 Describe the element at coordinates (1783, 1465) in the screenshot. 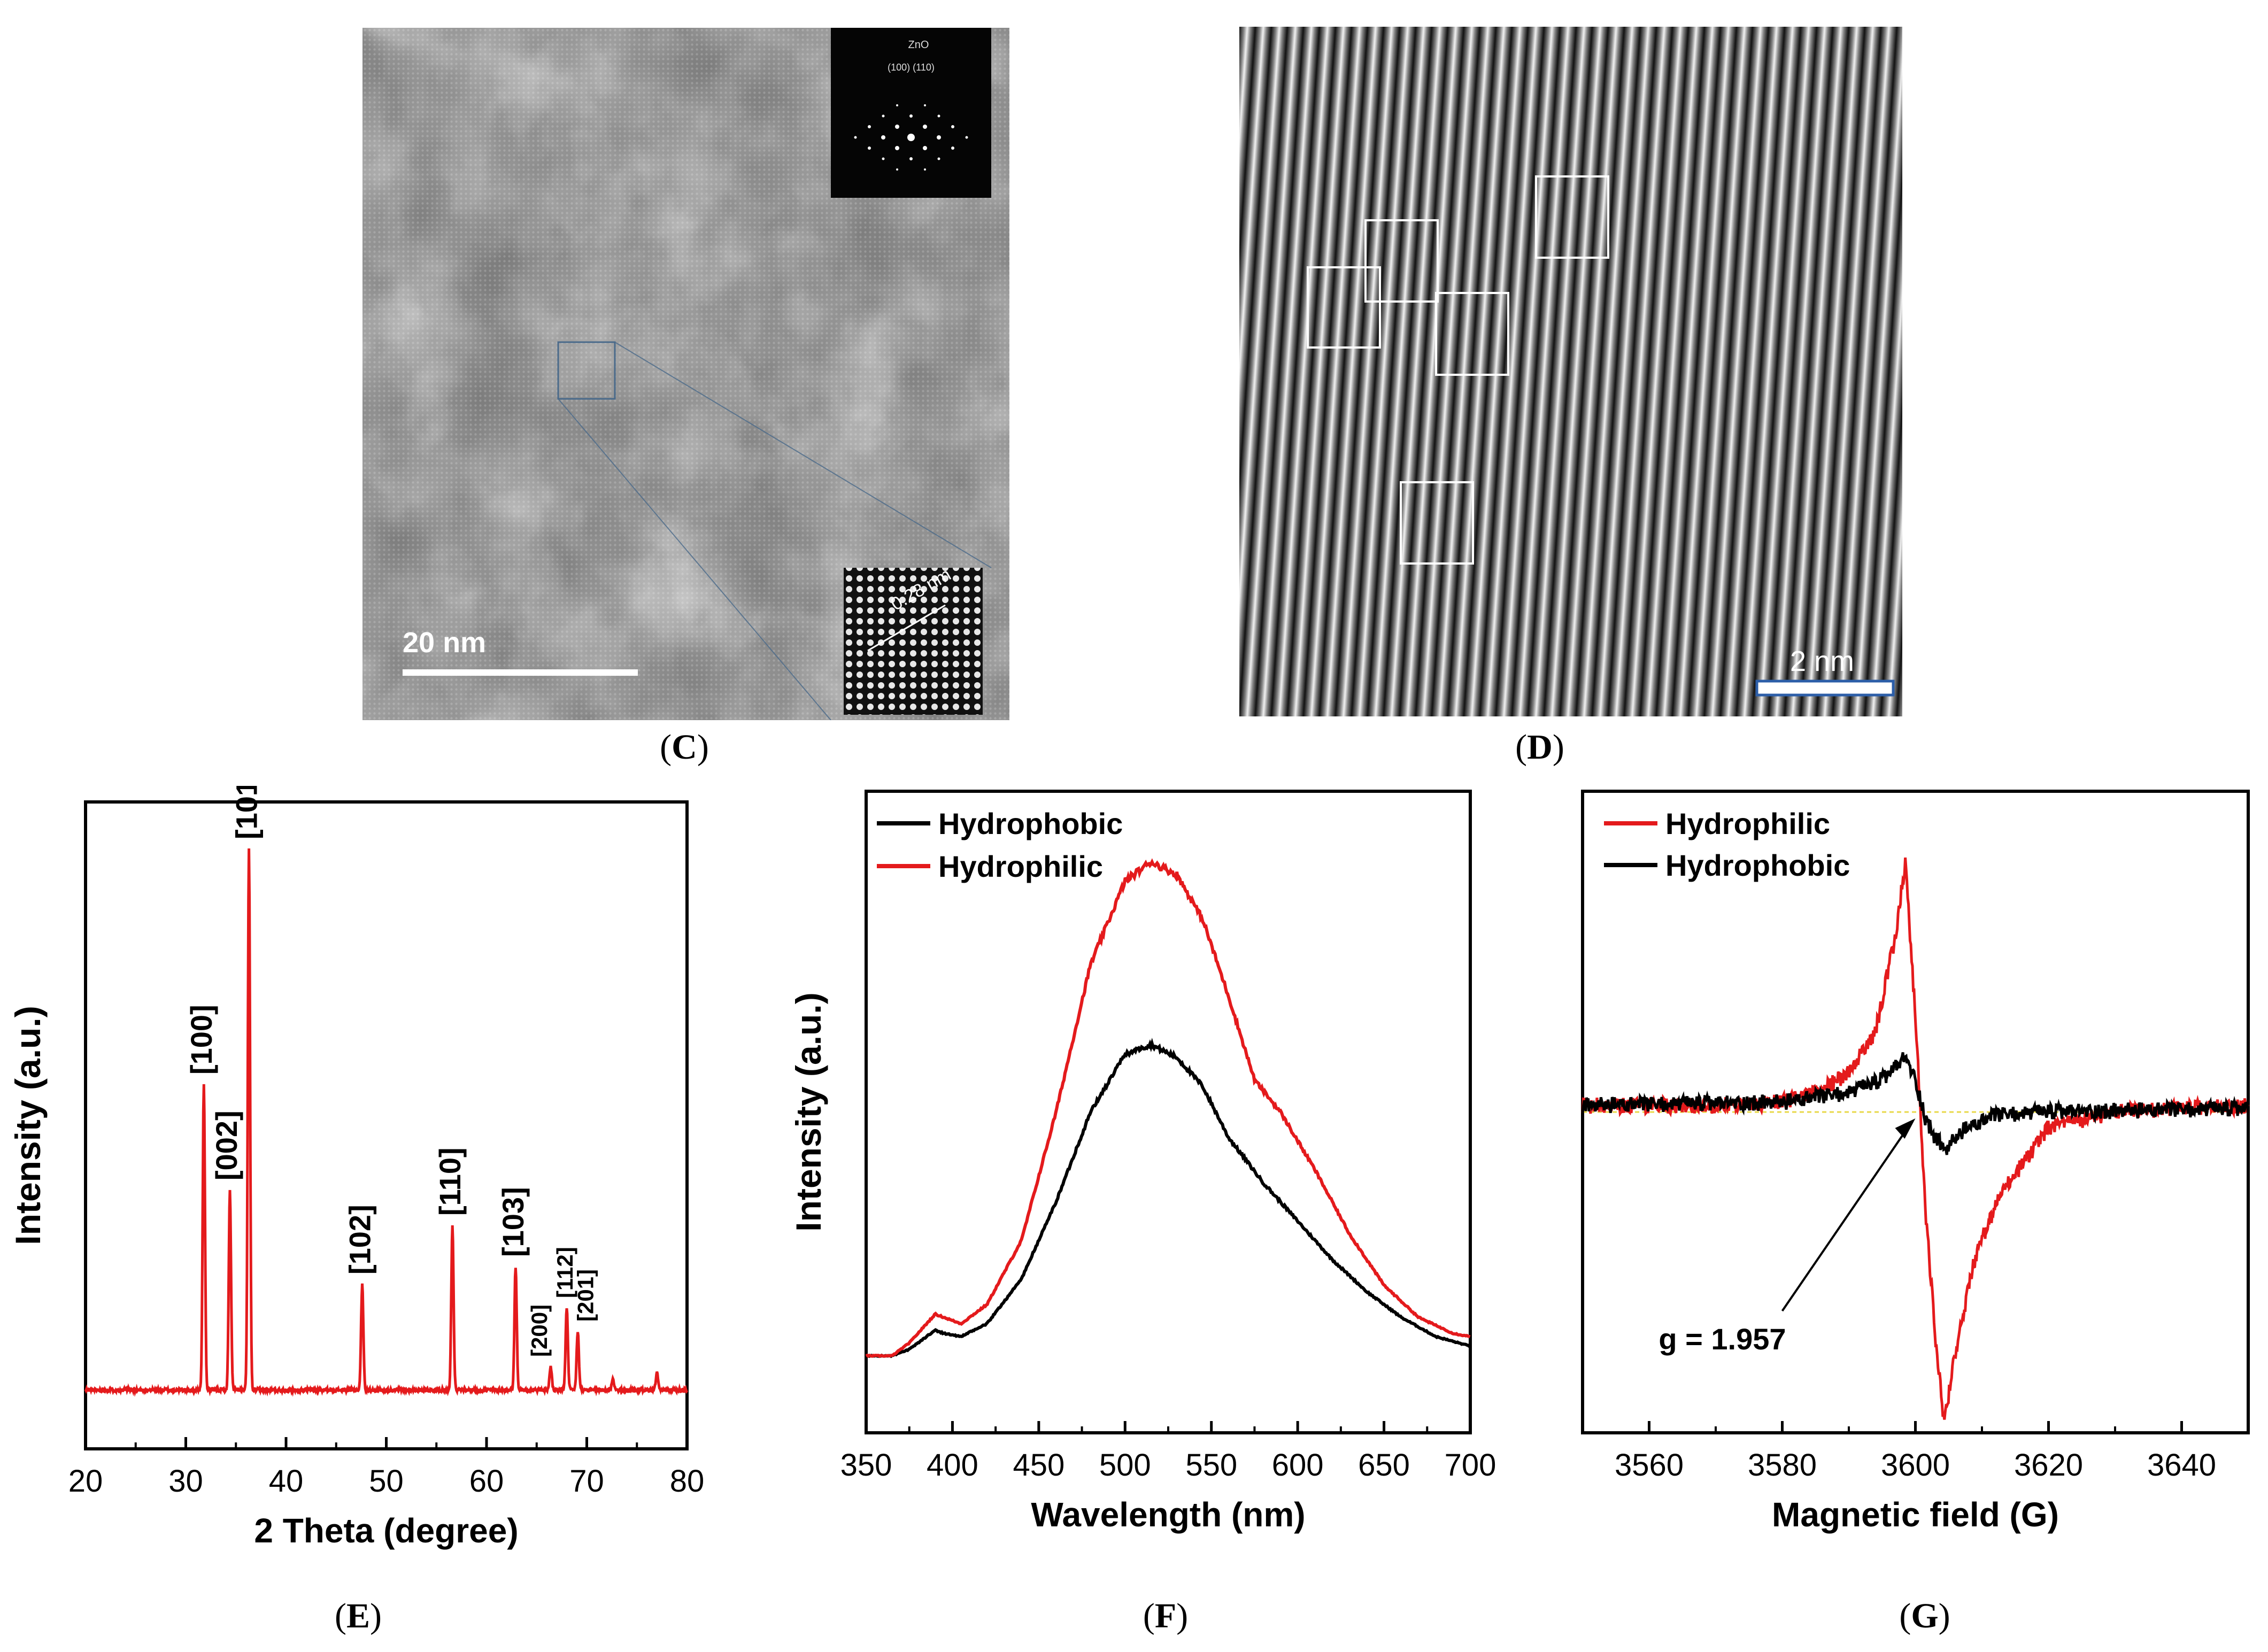

I see `x-tick-label: 3580` at that location.